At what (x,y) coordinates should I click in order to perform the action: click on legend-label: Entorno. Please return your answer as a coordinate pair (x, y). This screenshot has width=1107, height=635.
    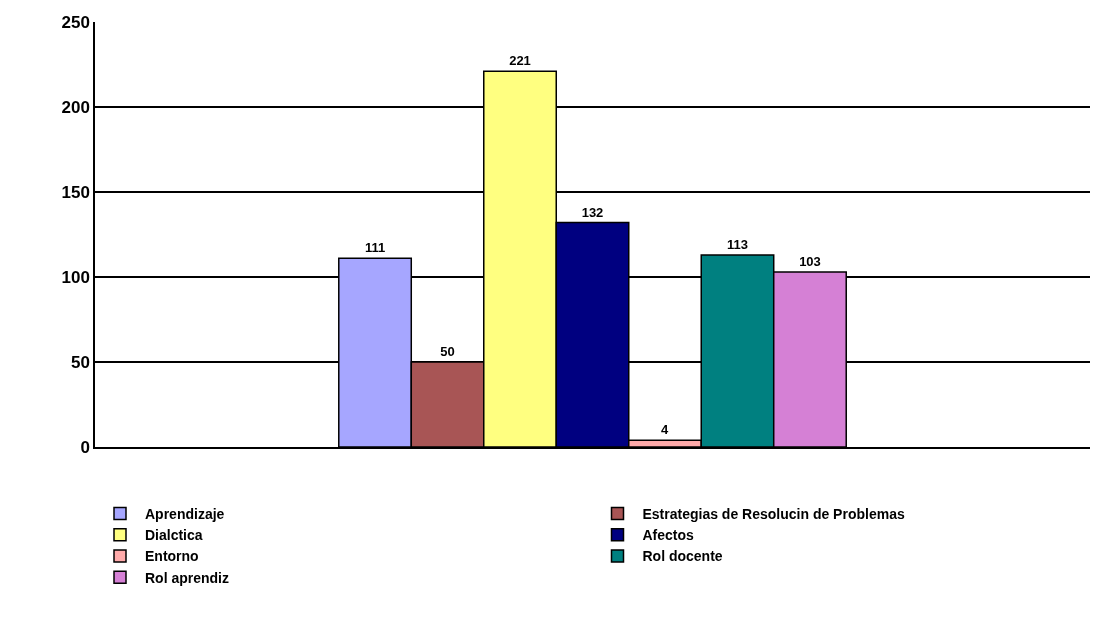
    Looking at the image, I should click on (172, 556).